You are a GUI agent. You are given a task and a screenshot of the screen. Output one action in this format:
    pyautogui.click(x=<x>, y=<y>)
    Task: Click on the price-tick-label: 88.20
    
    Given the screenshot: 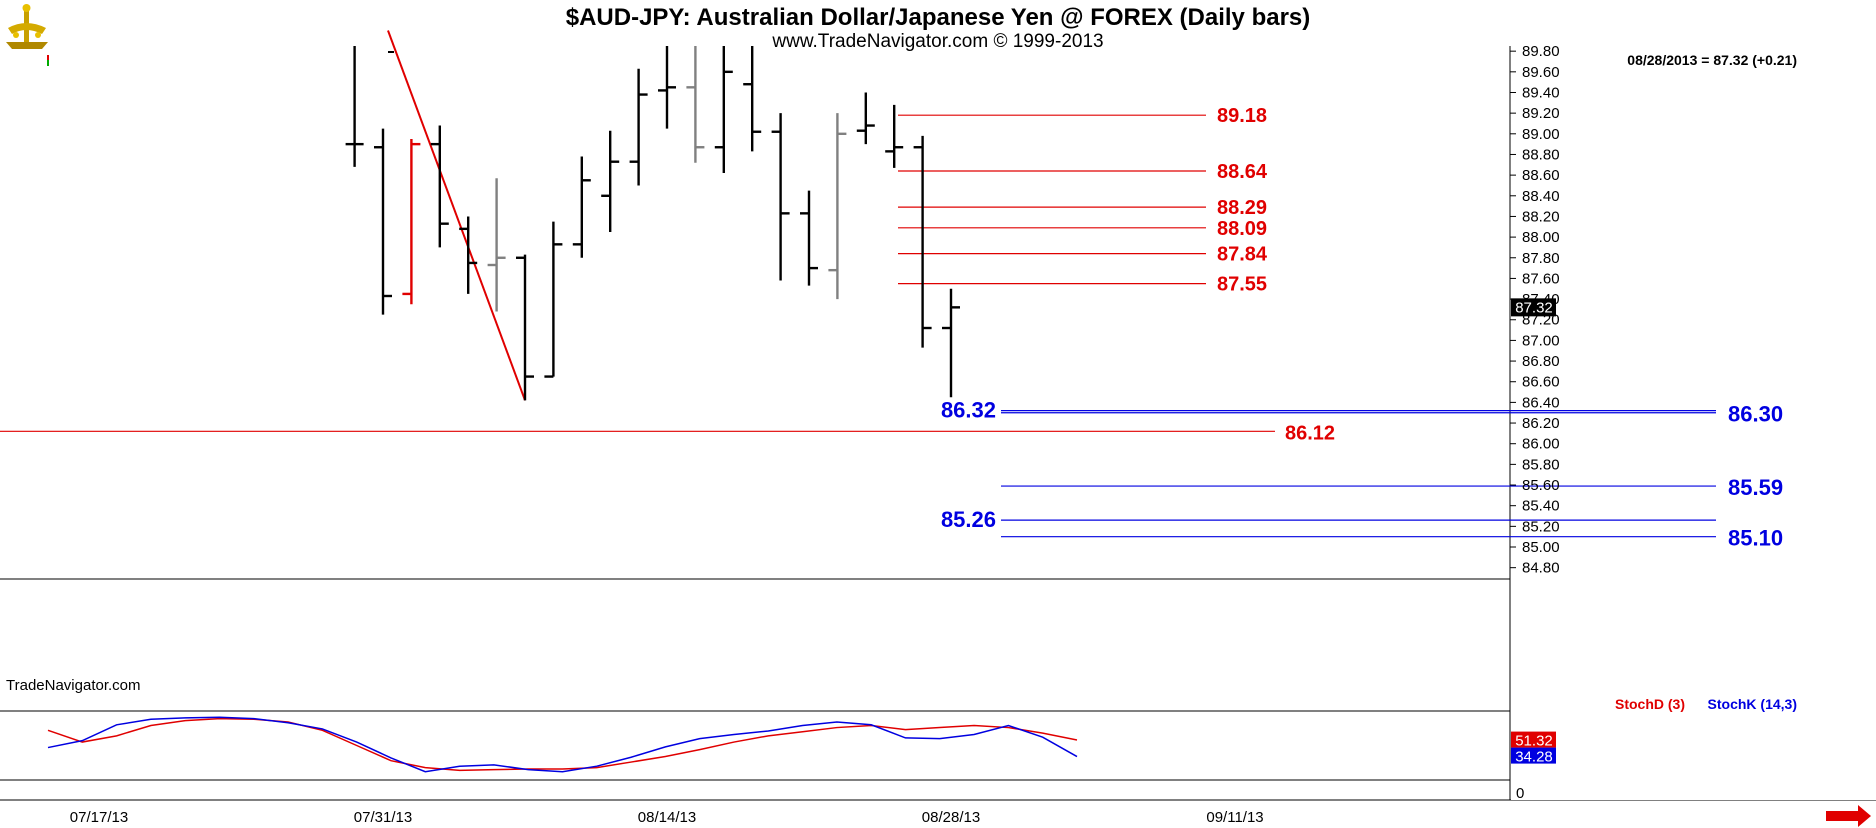 What is the action you would take?
    pyautogui.click(x=1541, y=216)
    